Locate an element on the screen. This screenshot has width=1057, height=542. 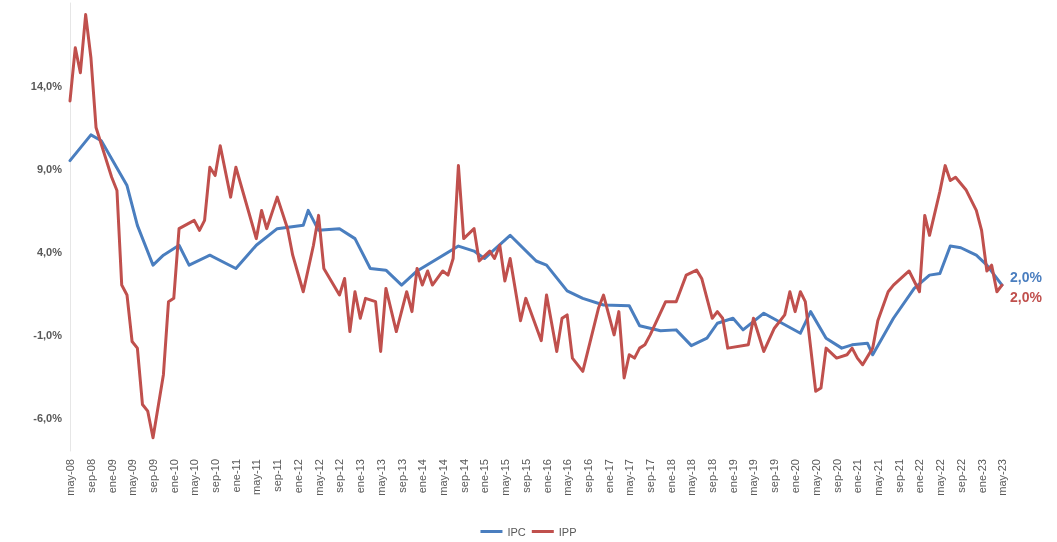
x-tick-label: sep-15 is located at coordinates (525, 476).